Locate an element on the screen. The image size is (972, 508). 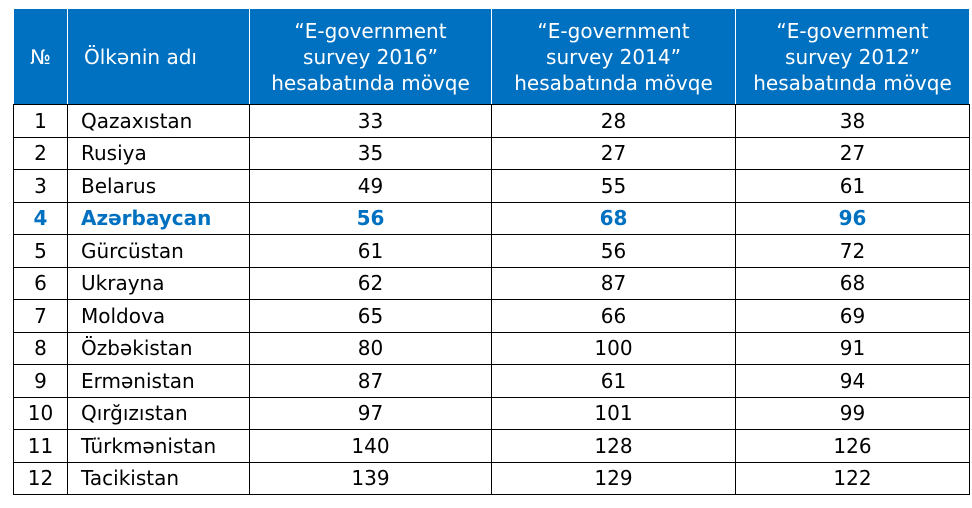
country-name: Moldova is located at coordinates (158, 316).